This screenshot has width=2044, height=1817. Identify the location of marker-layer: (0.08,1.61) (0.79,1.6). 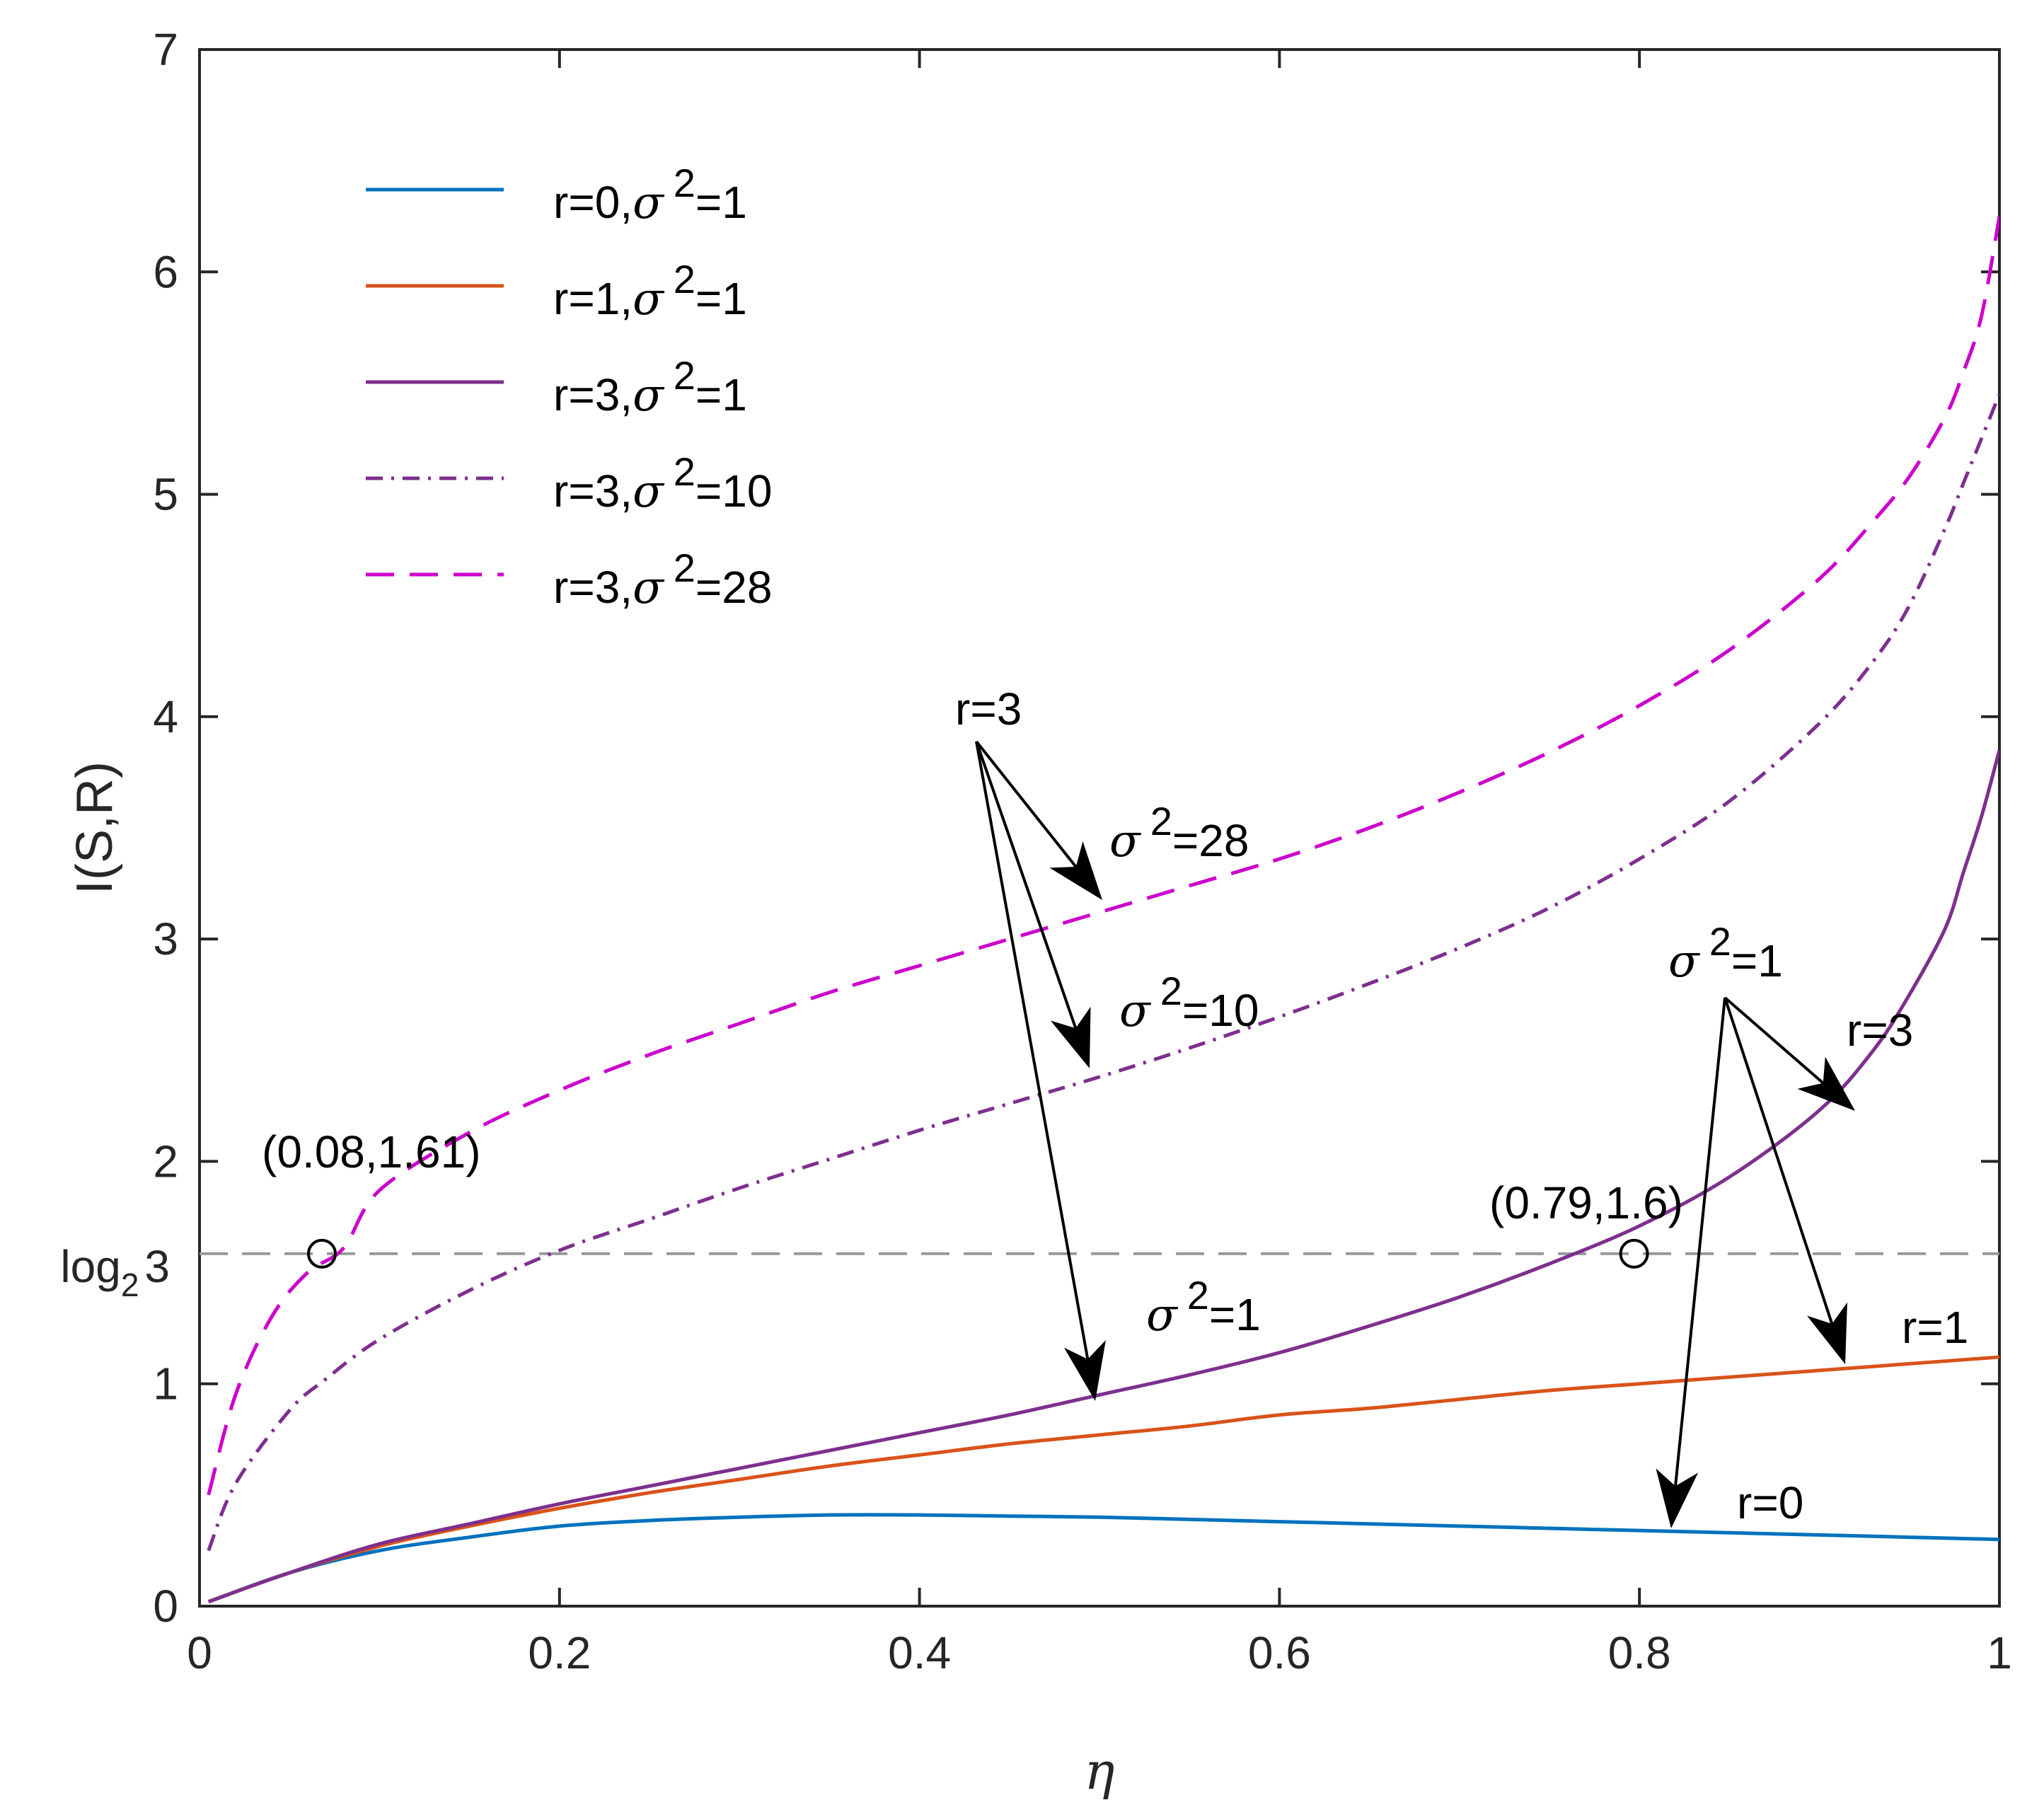
(972, 1197).